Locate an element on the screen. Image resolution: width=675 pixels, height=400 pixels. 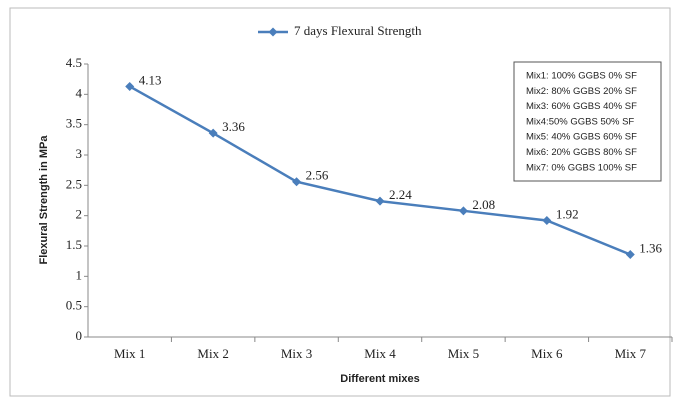
y-tick-label: 4.5 is located at coordinates (74, 62).